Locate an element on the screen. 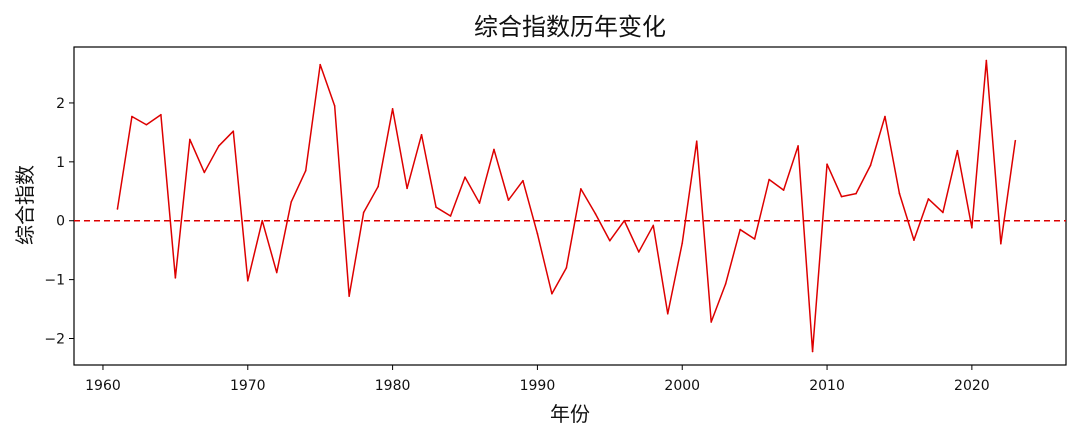 Image resolution: width=1080 pixels, height=435 pixels. y-tick-label: 2 is located at coordinates (60, 104).